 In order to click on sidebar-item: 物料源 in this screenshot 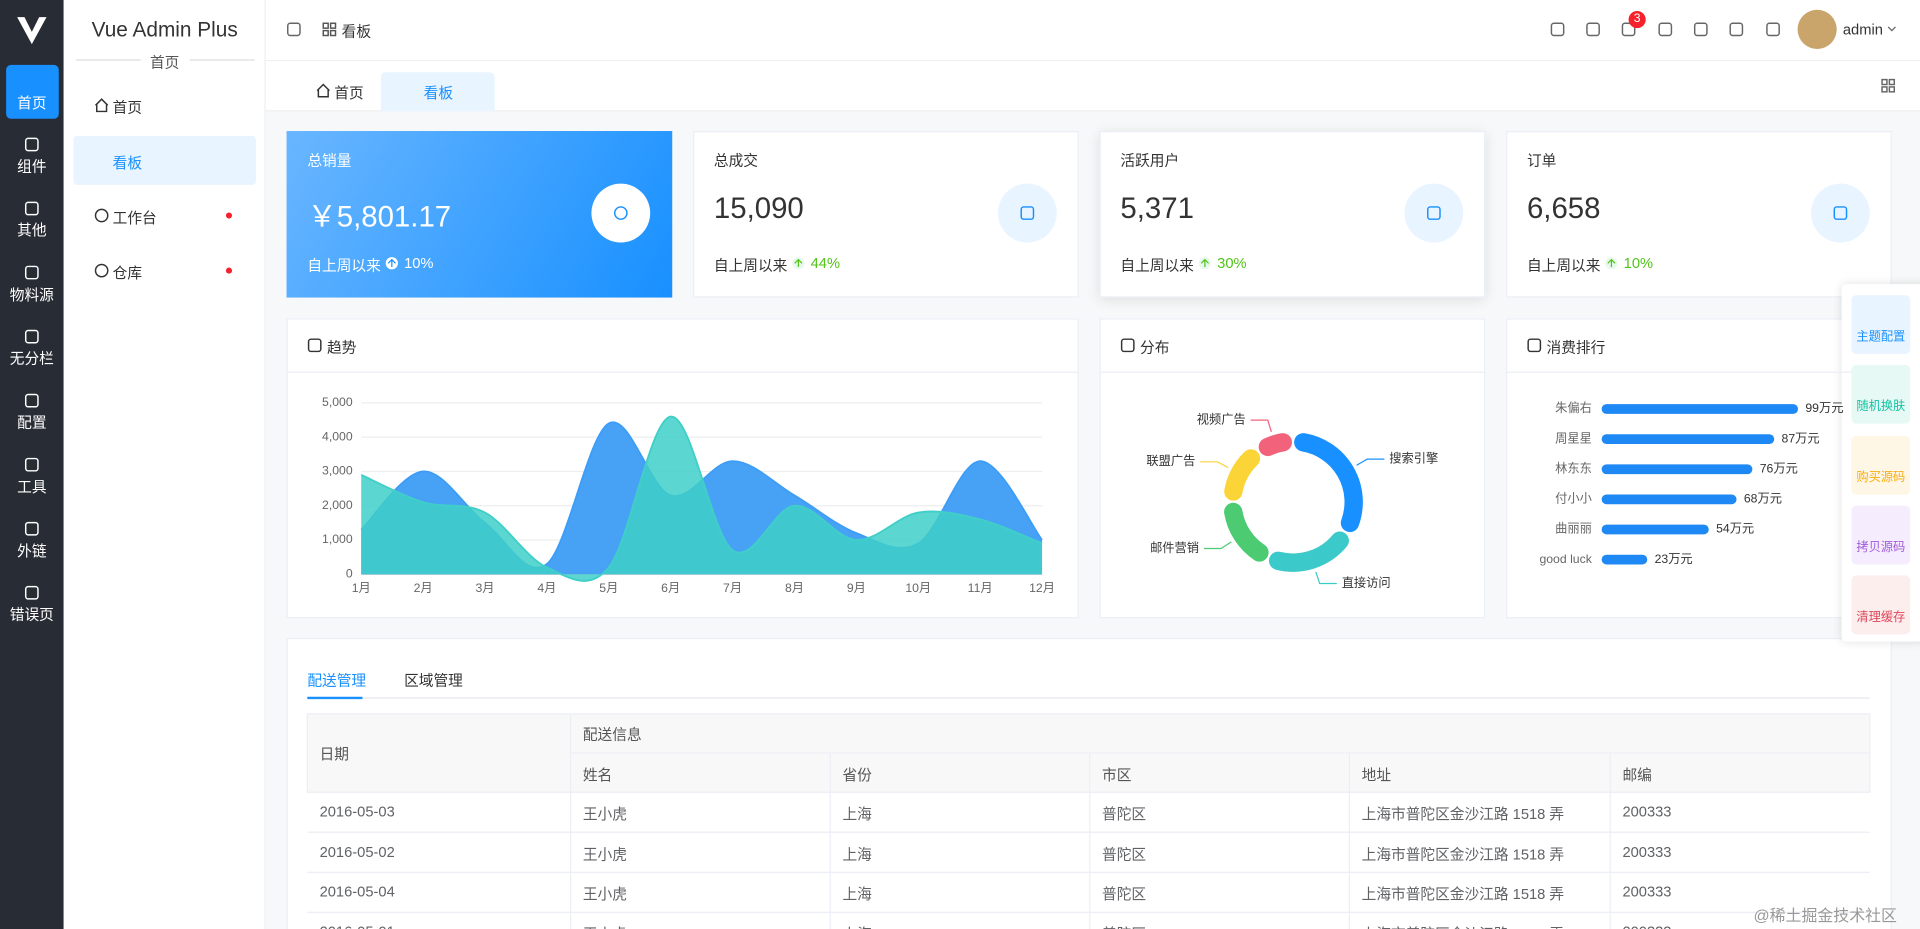, I will do `click(31, 295)`.